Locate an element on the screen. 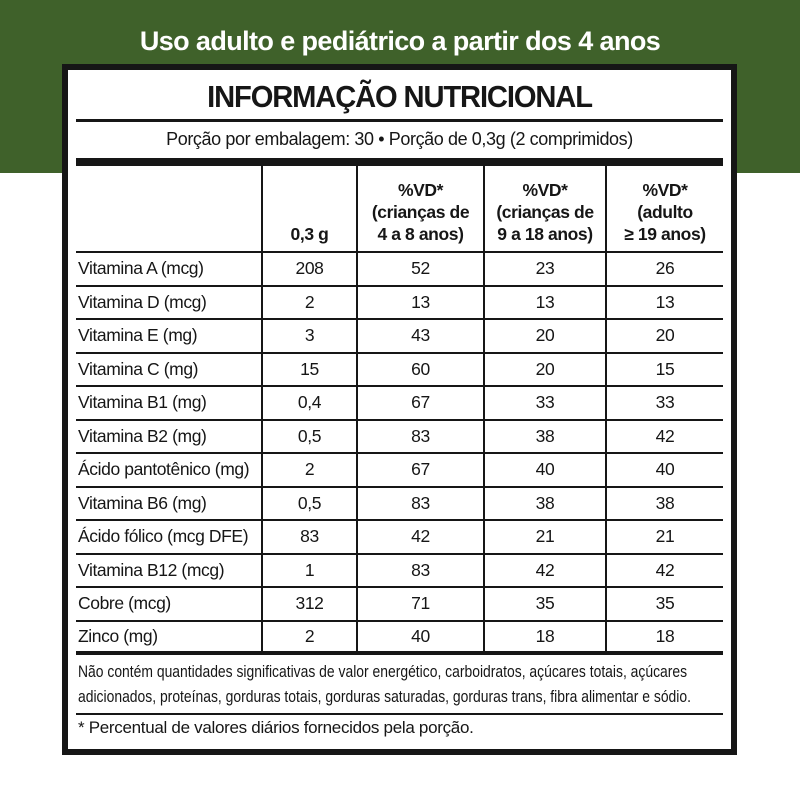 The image size is (800, 800). nutrient-name: Vitamina D (mcg) is located at coordinates (169, 302).